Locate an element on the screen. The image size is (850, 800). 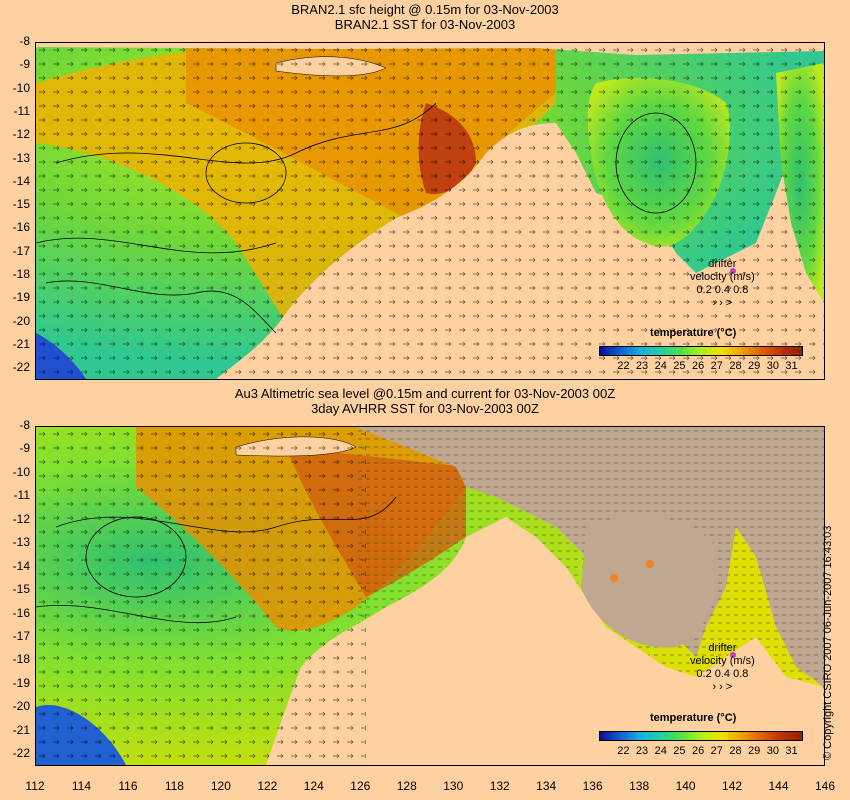
lon-tick: 138 is located at coordinates (639, 786).